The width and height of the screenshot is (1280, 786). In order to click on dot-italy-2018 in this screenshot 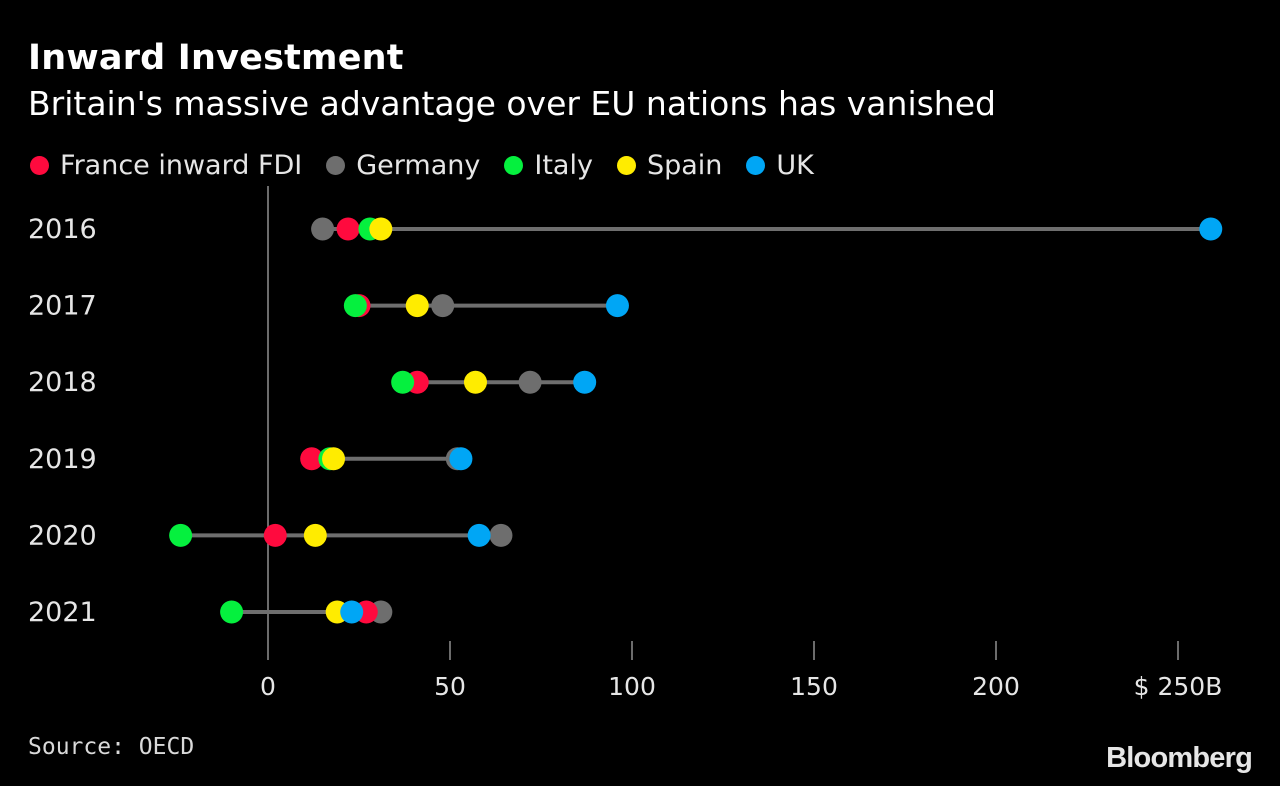, I will do `click(403, 382)`.